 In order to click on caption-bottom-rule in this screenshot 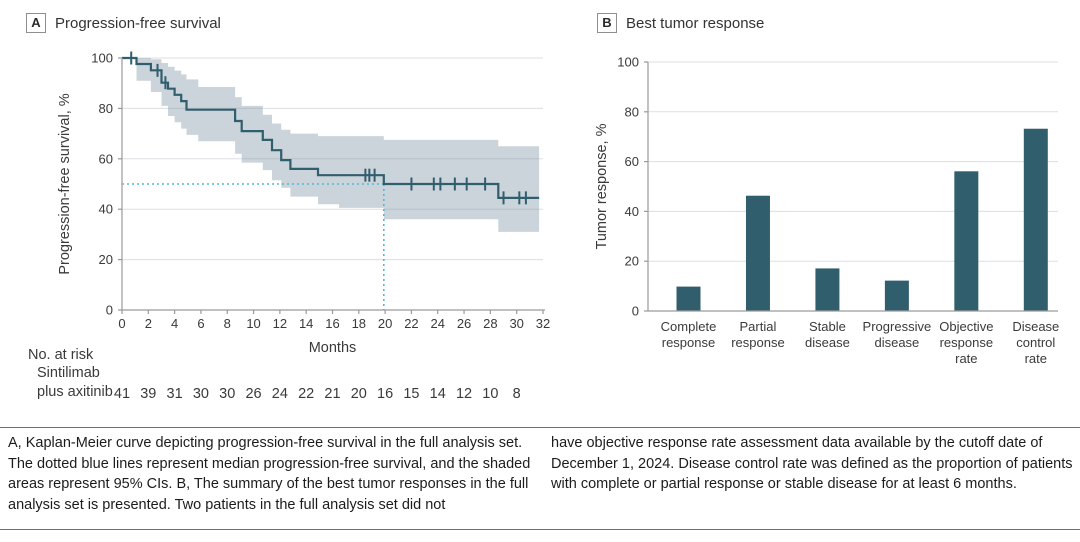, I will do `click(540, 529)`.